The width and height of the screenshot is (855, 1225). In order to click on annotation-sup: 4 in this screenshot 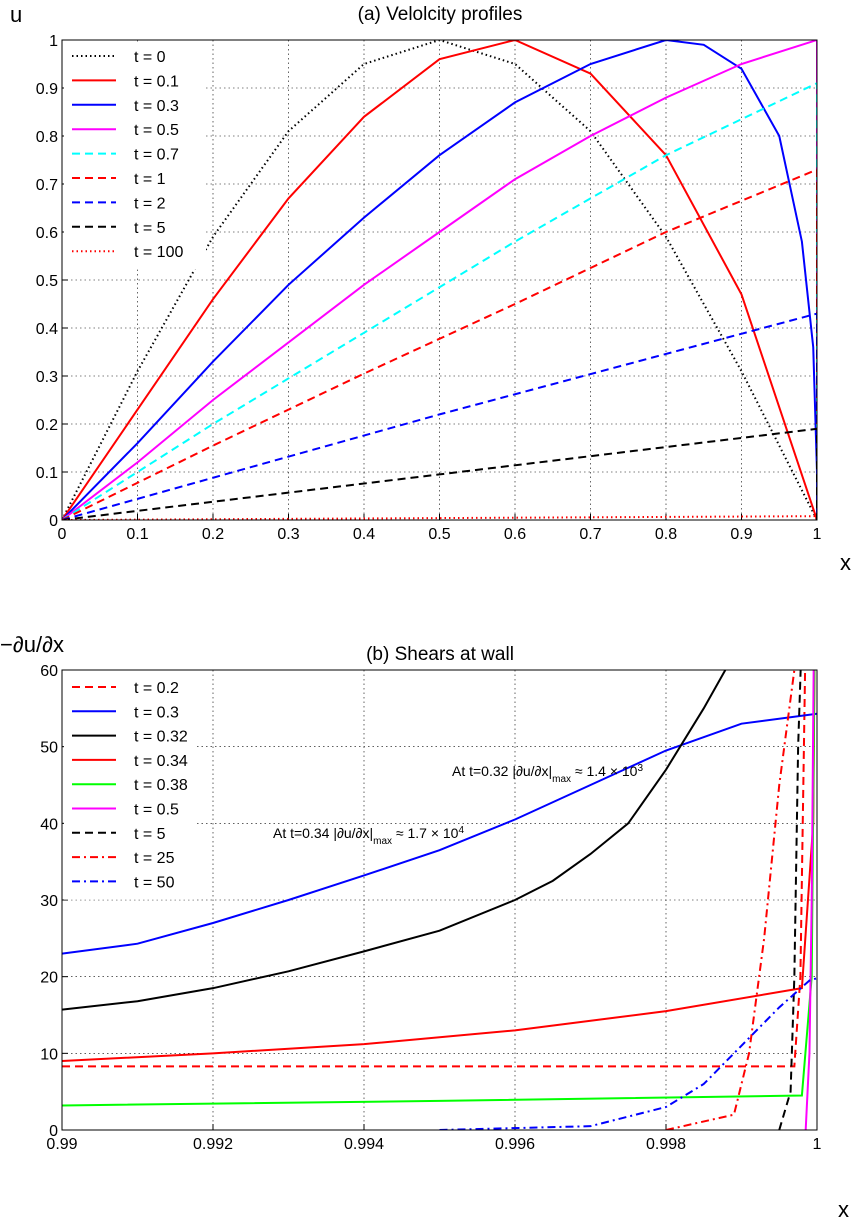, I will do `click(461, 830)`.